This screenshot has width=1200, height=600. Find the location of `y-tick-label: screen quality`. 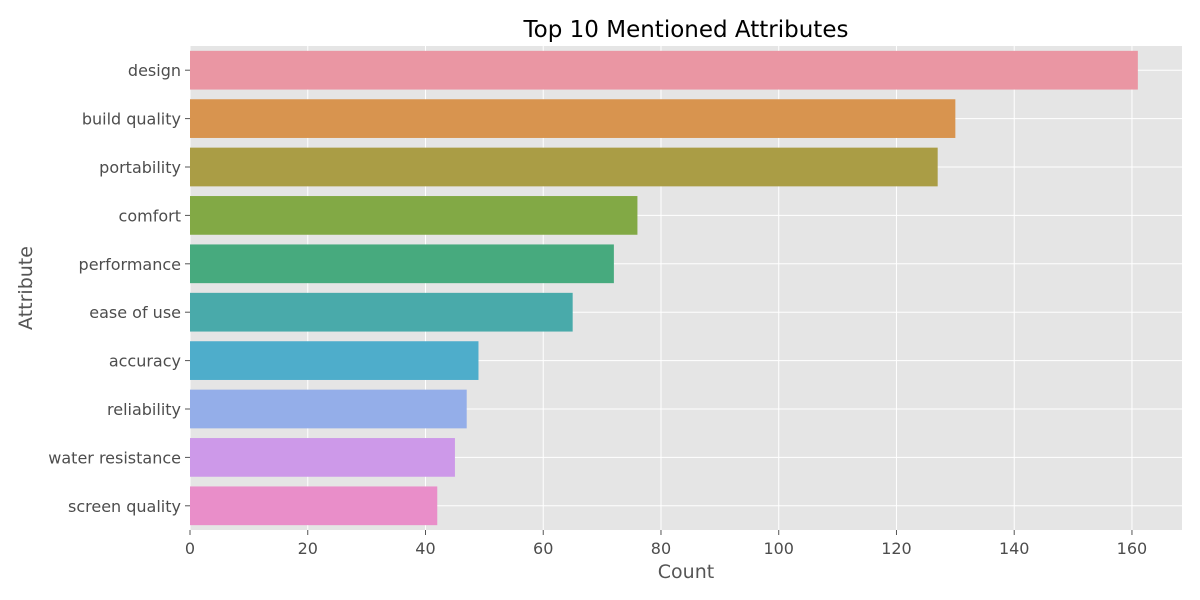

y-tick-label: screen quality is located at coordinates (124, 506).